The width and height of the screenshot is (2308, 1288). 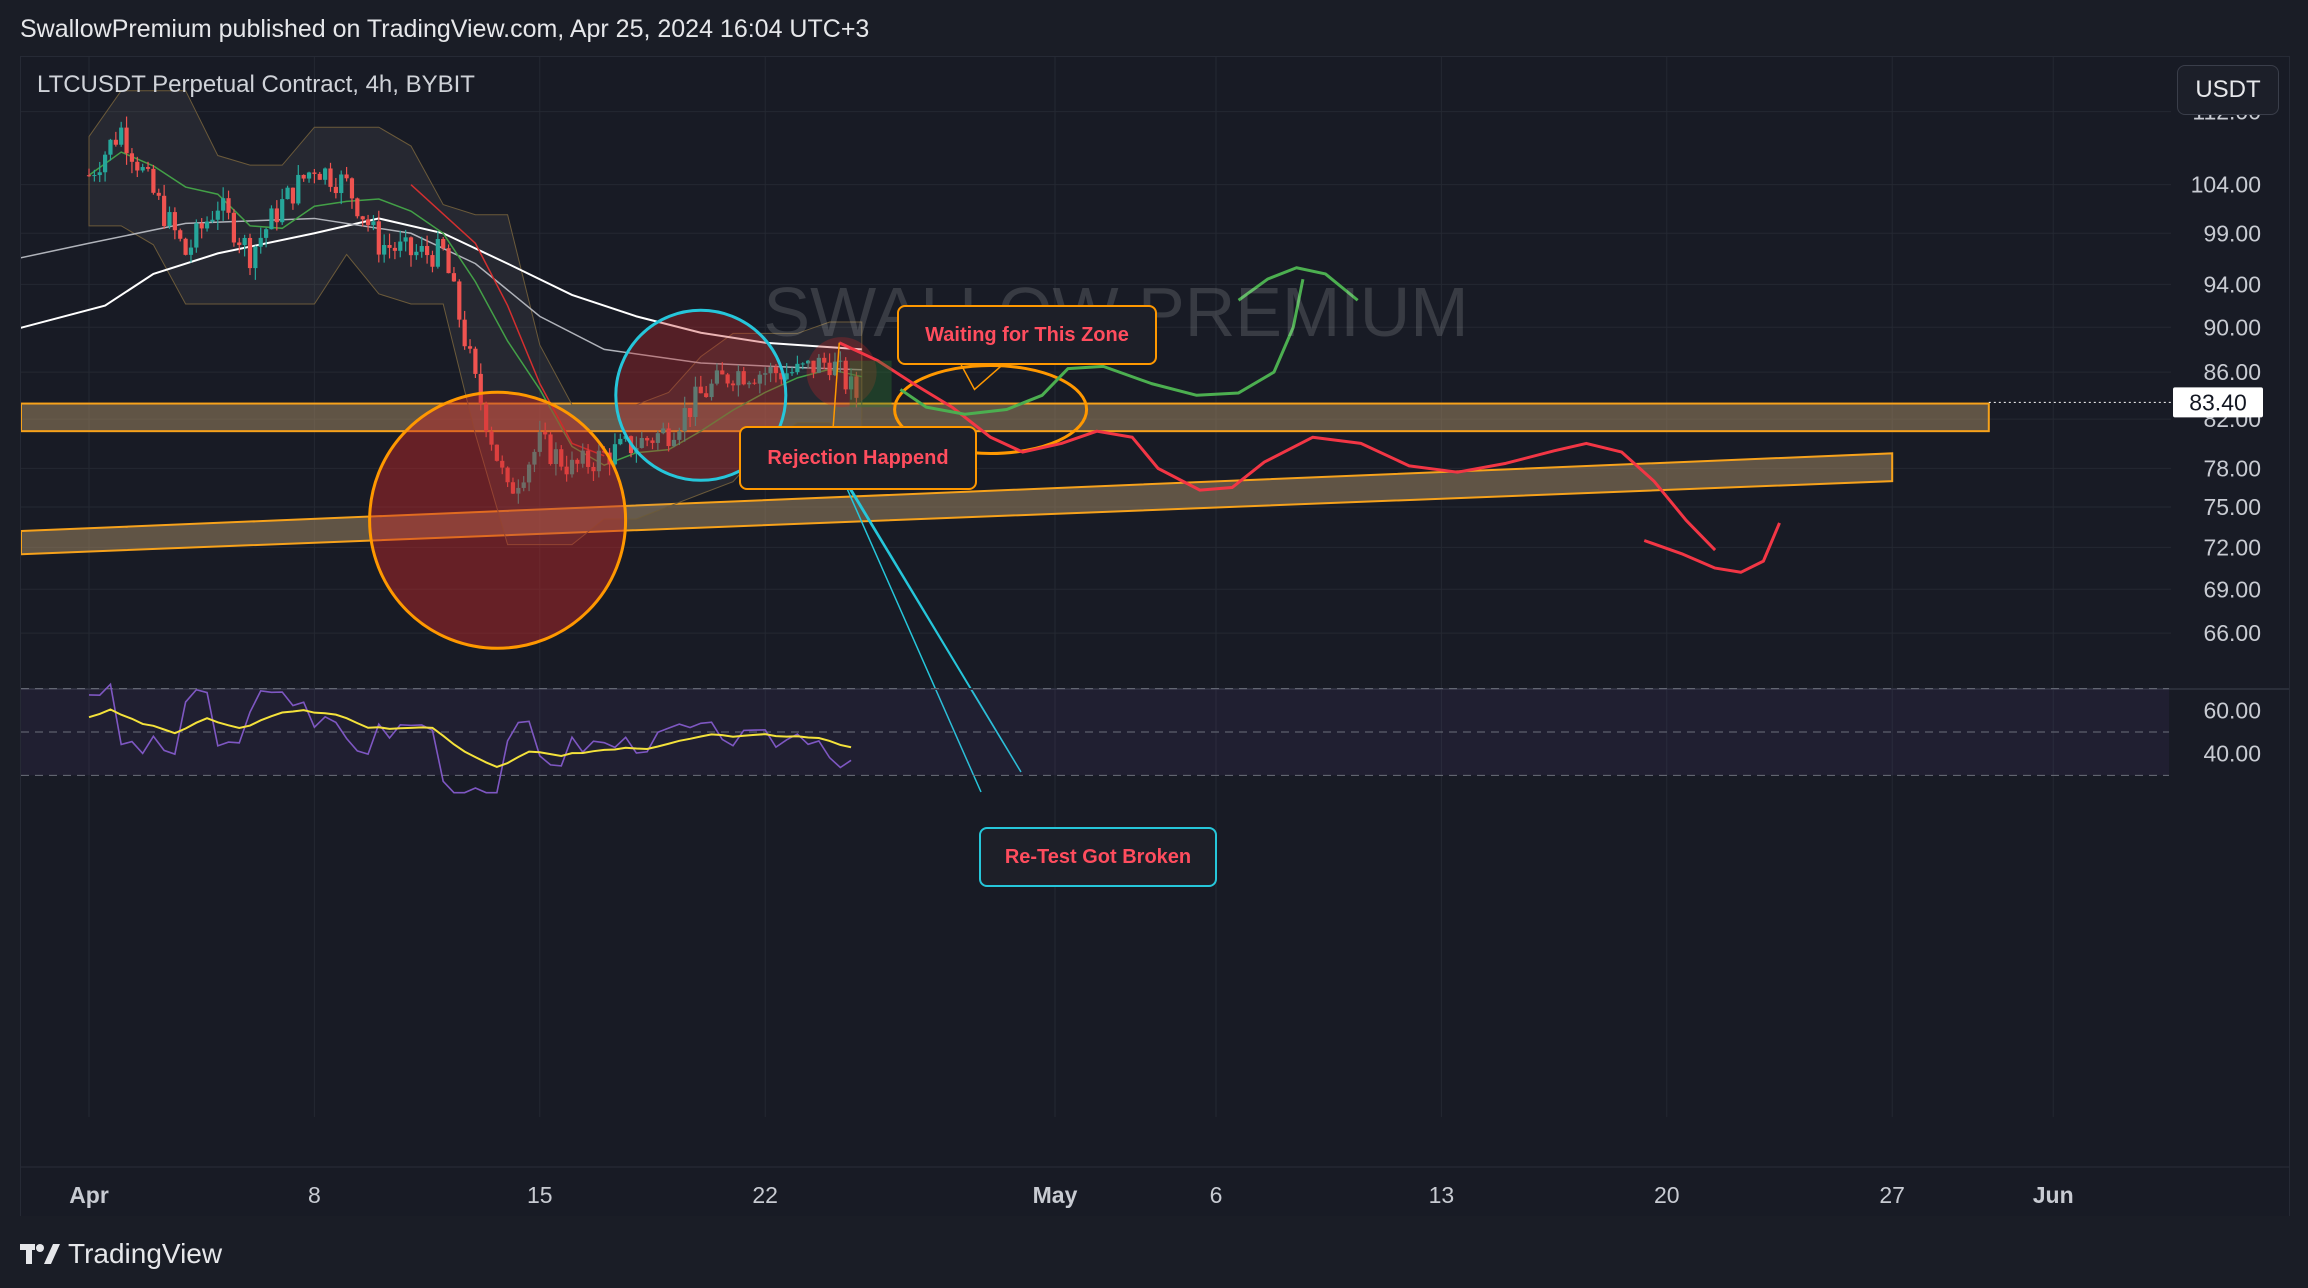 What do you see at coordinates (498, 520) in the screenshot?
I see `orange-highlight-circle` at bounding box center [498, 520].